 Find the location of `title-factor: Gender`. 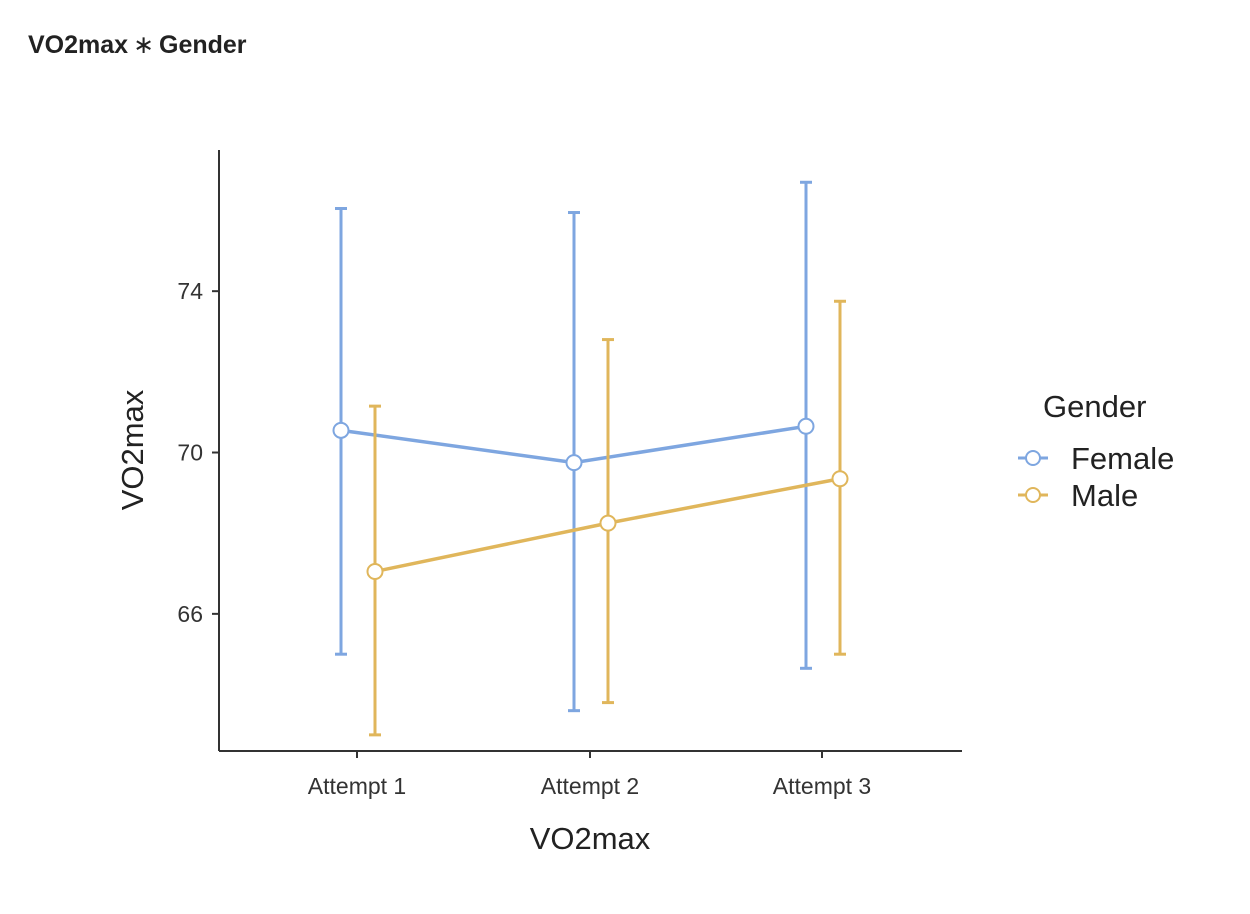

title-factor: Gender is located at coordinates (203, 45).